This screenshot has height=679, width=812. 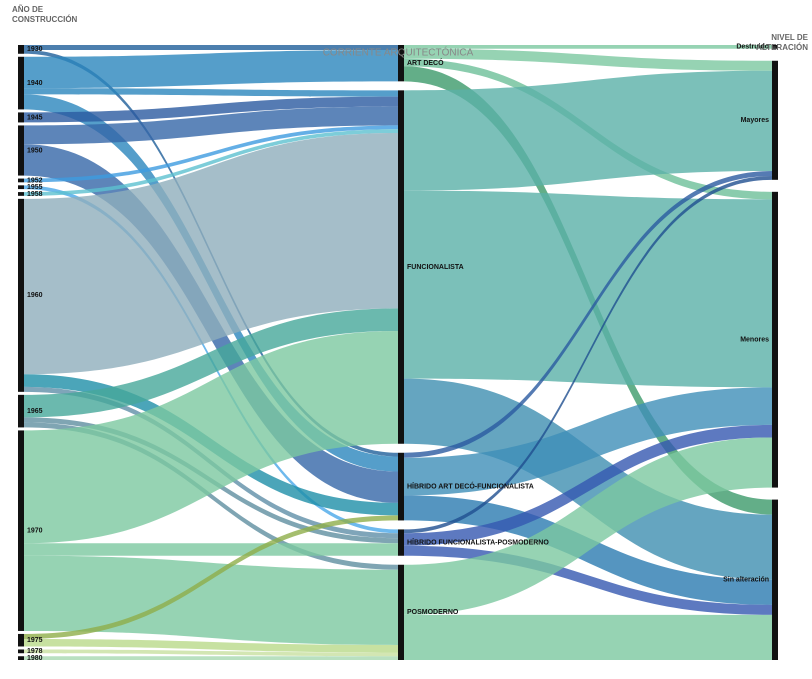 I want to click on node-label: 1930, so click(x=35, y=49).